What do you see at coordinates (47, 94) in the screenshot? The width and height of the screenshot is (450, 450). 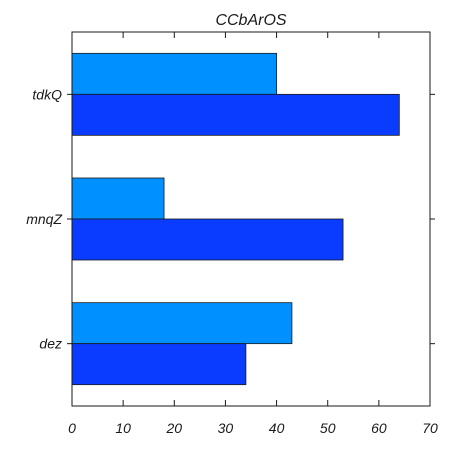 I see `y-tick-label: tdkQ` at bounding box center [47, 94].